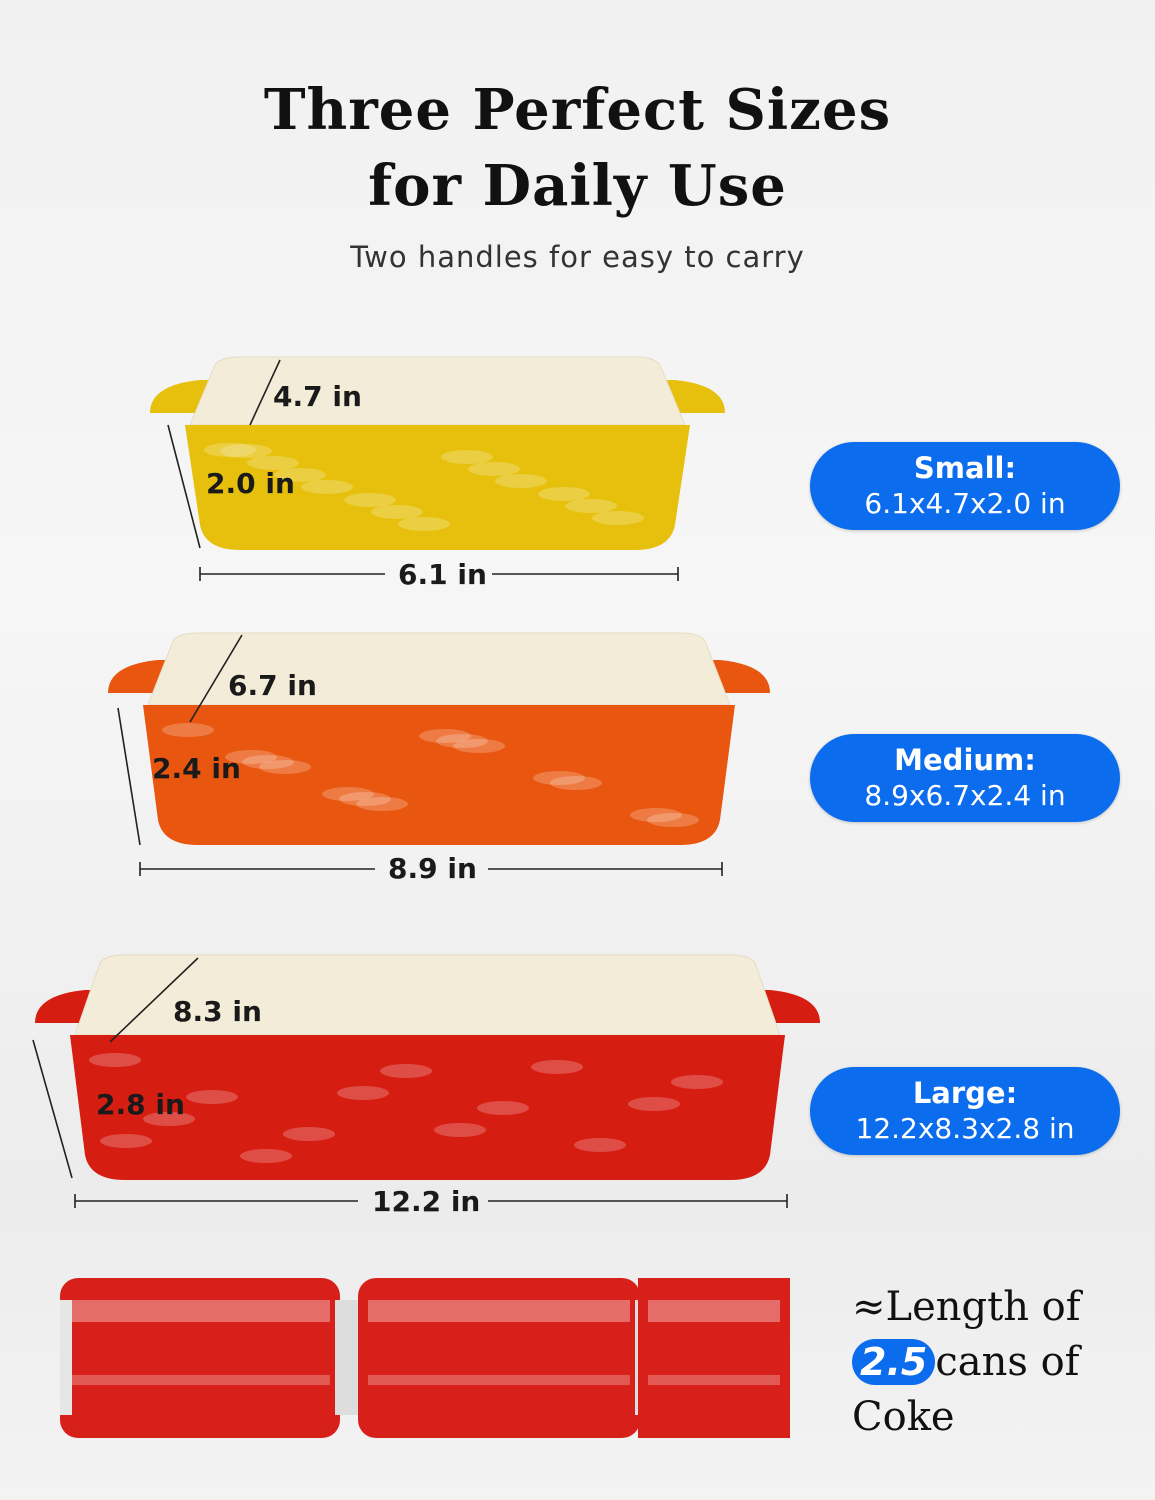  I want to click on large-height-label: 2.8 in, so click(140, 1104).